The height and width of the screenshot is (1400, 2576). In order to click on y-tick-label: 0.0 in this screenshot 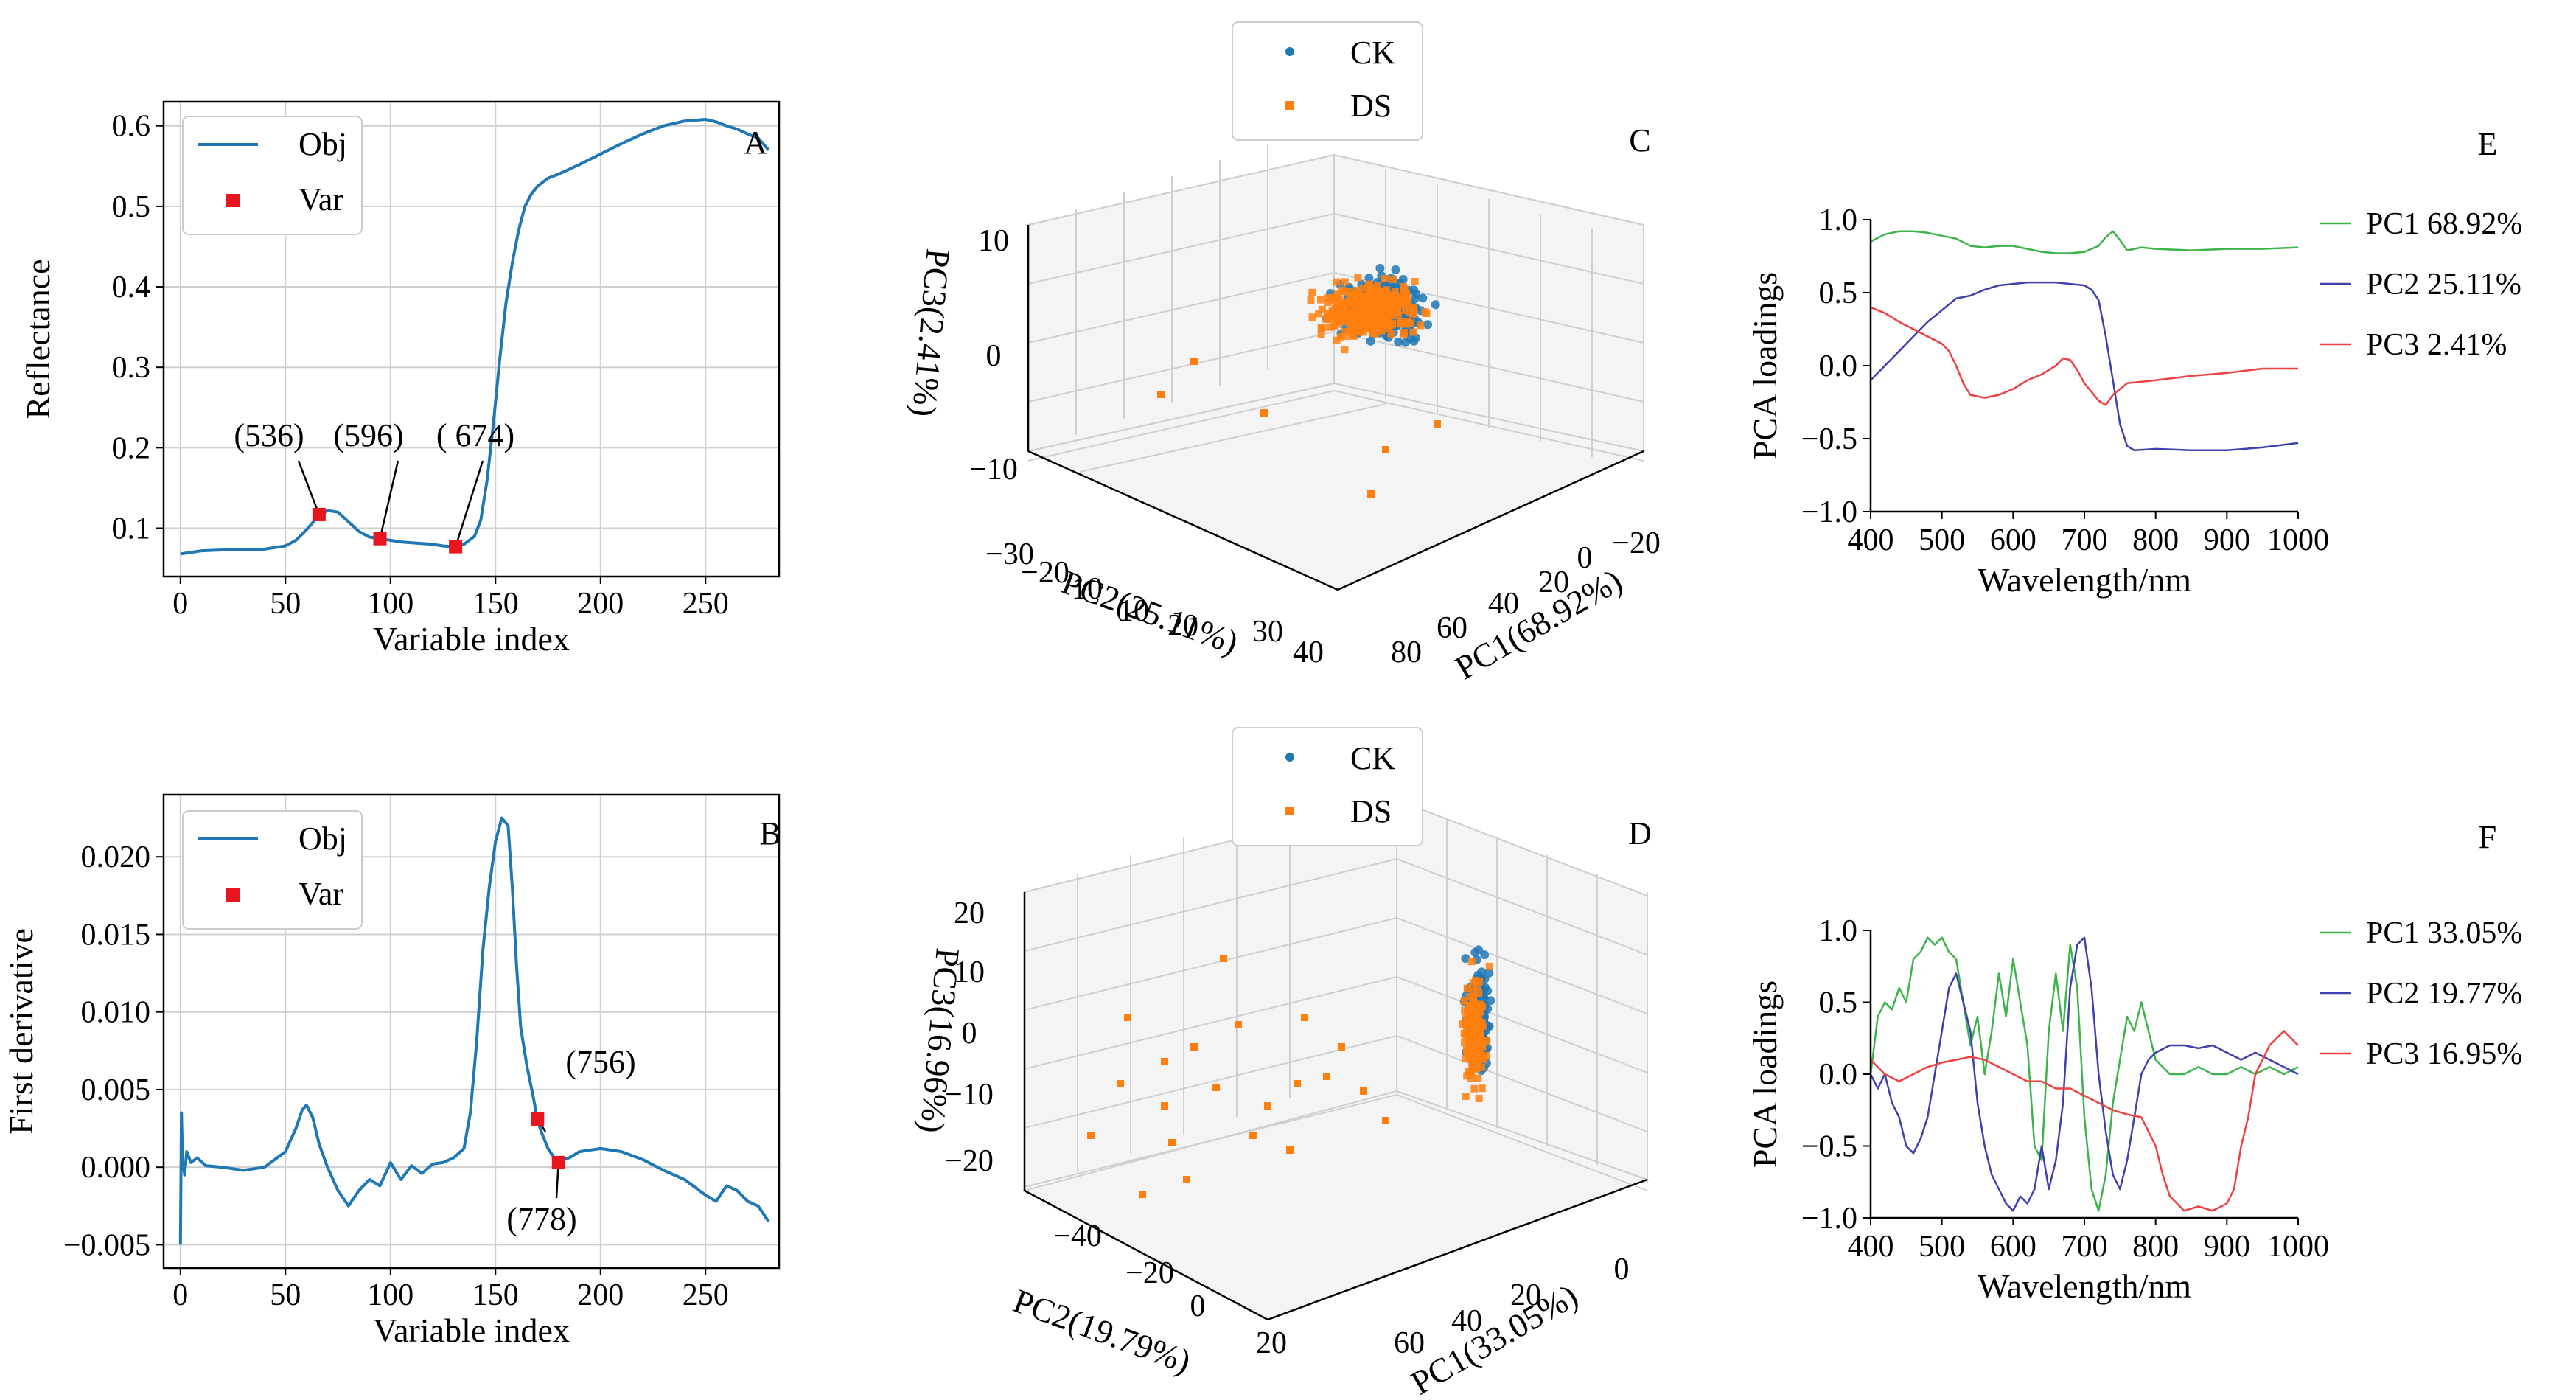, I will do `click(1839, 366)`.